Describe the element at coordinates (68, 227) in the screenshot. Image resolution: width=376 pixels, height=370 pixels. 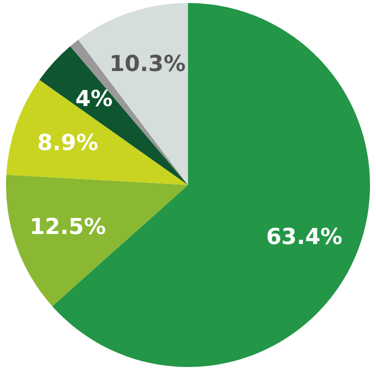
I see `data-label: 12.5%` at that location.